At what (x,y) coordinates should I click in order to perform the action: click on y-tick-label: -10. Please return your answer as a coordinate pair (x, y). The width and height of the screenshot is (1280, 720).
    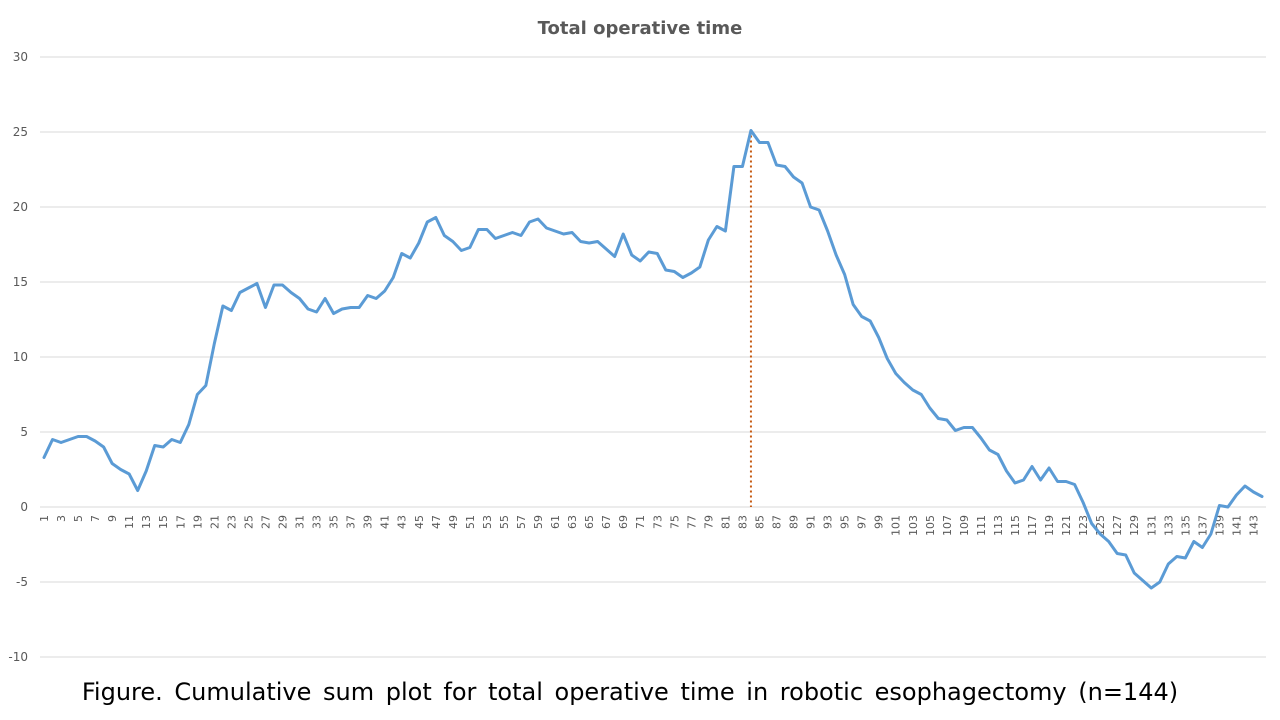
    Looking at the image, I should click on (18, 657).